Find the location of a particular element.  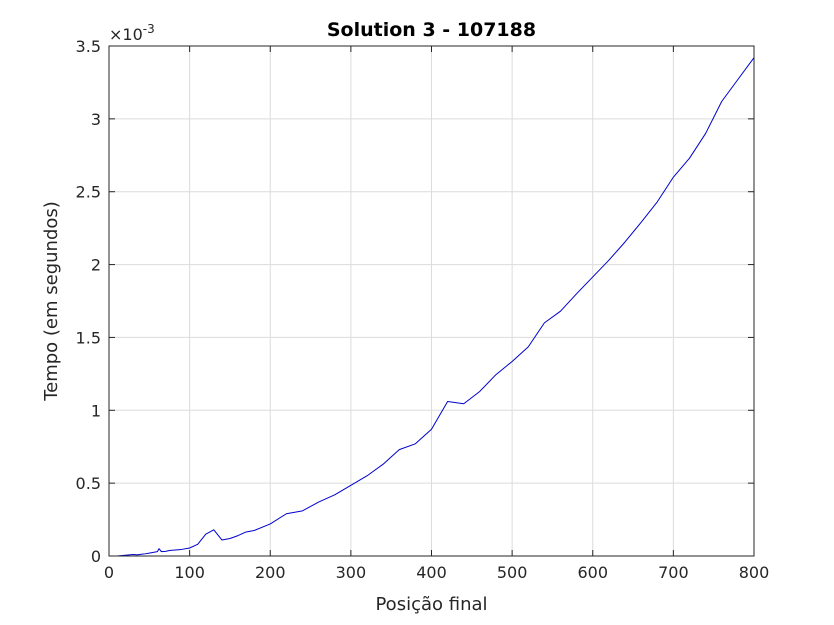

y-multiplier: ×10 is located at coordinates (126, 34).